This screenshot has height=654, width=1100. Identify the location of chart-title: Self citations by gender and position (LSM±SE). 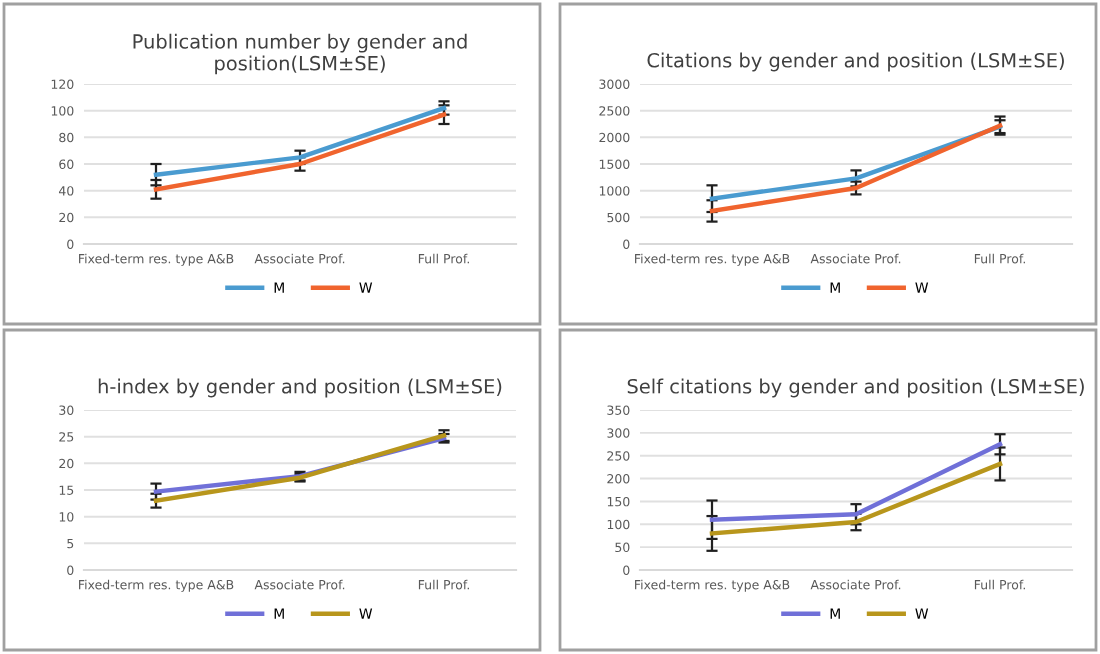
(855, 388).